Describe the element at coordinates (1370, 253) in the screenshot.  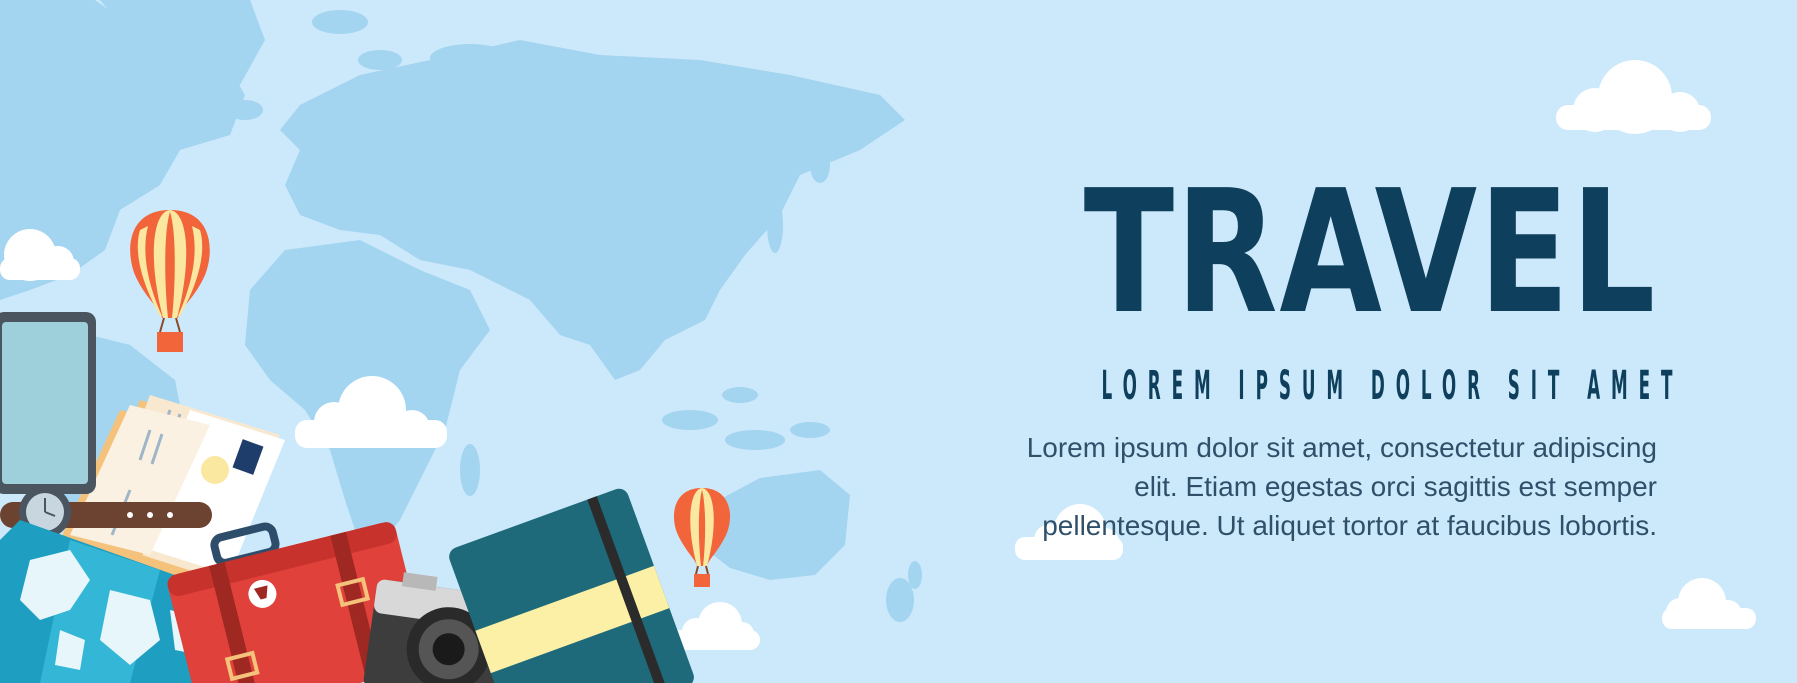
I see `banner-title: TRAVEL` at that location.